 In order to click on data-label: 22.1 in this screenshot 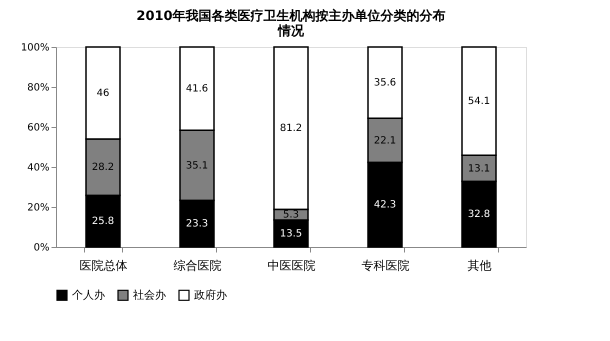, I will do `click(385, 140)`.